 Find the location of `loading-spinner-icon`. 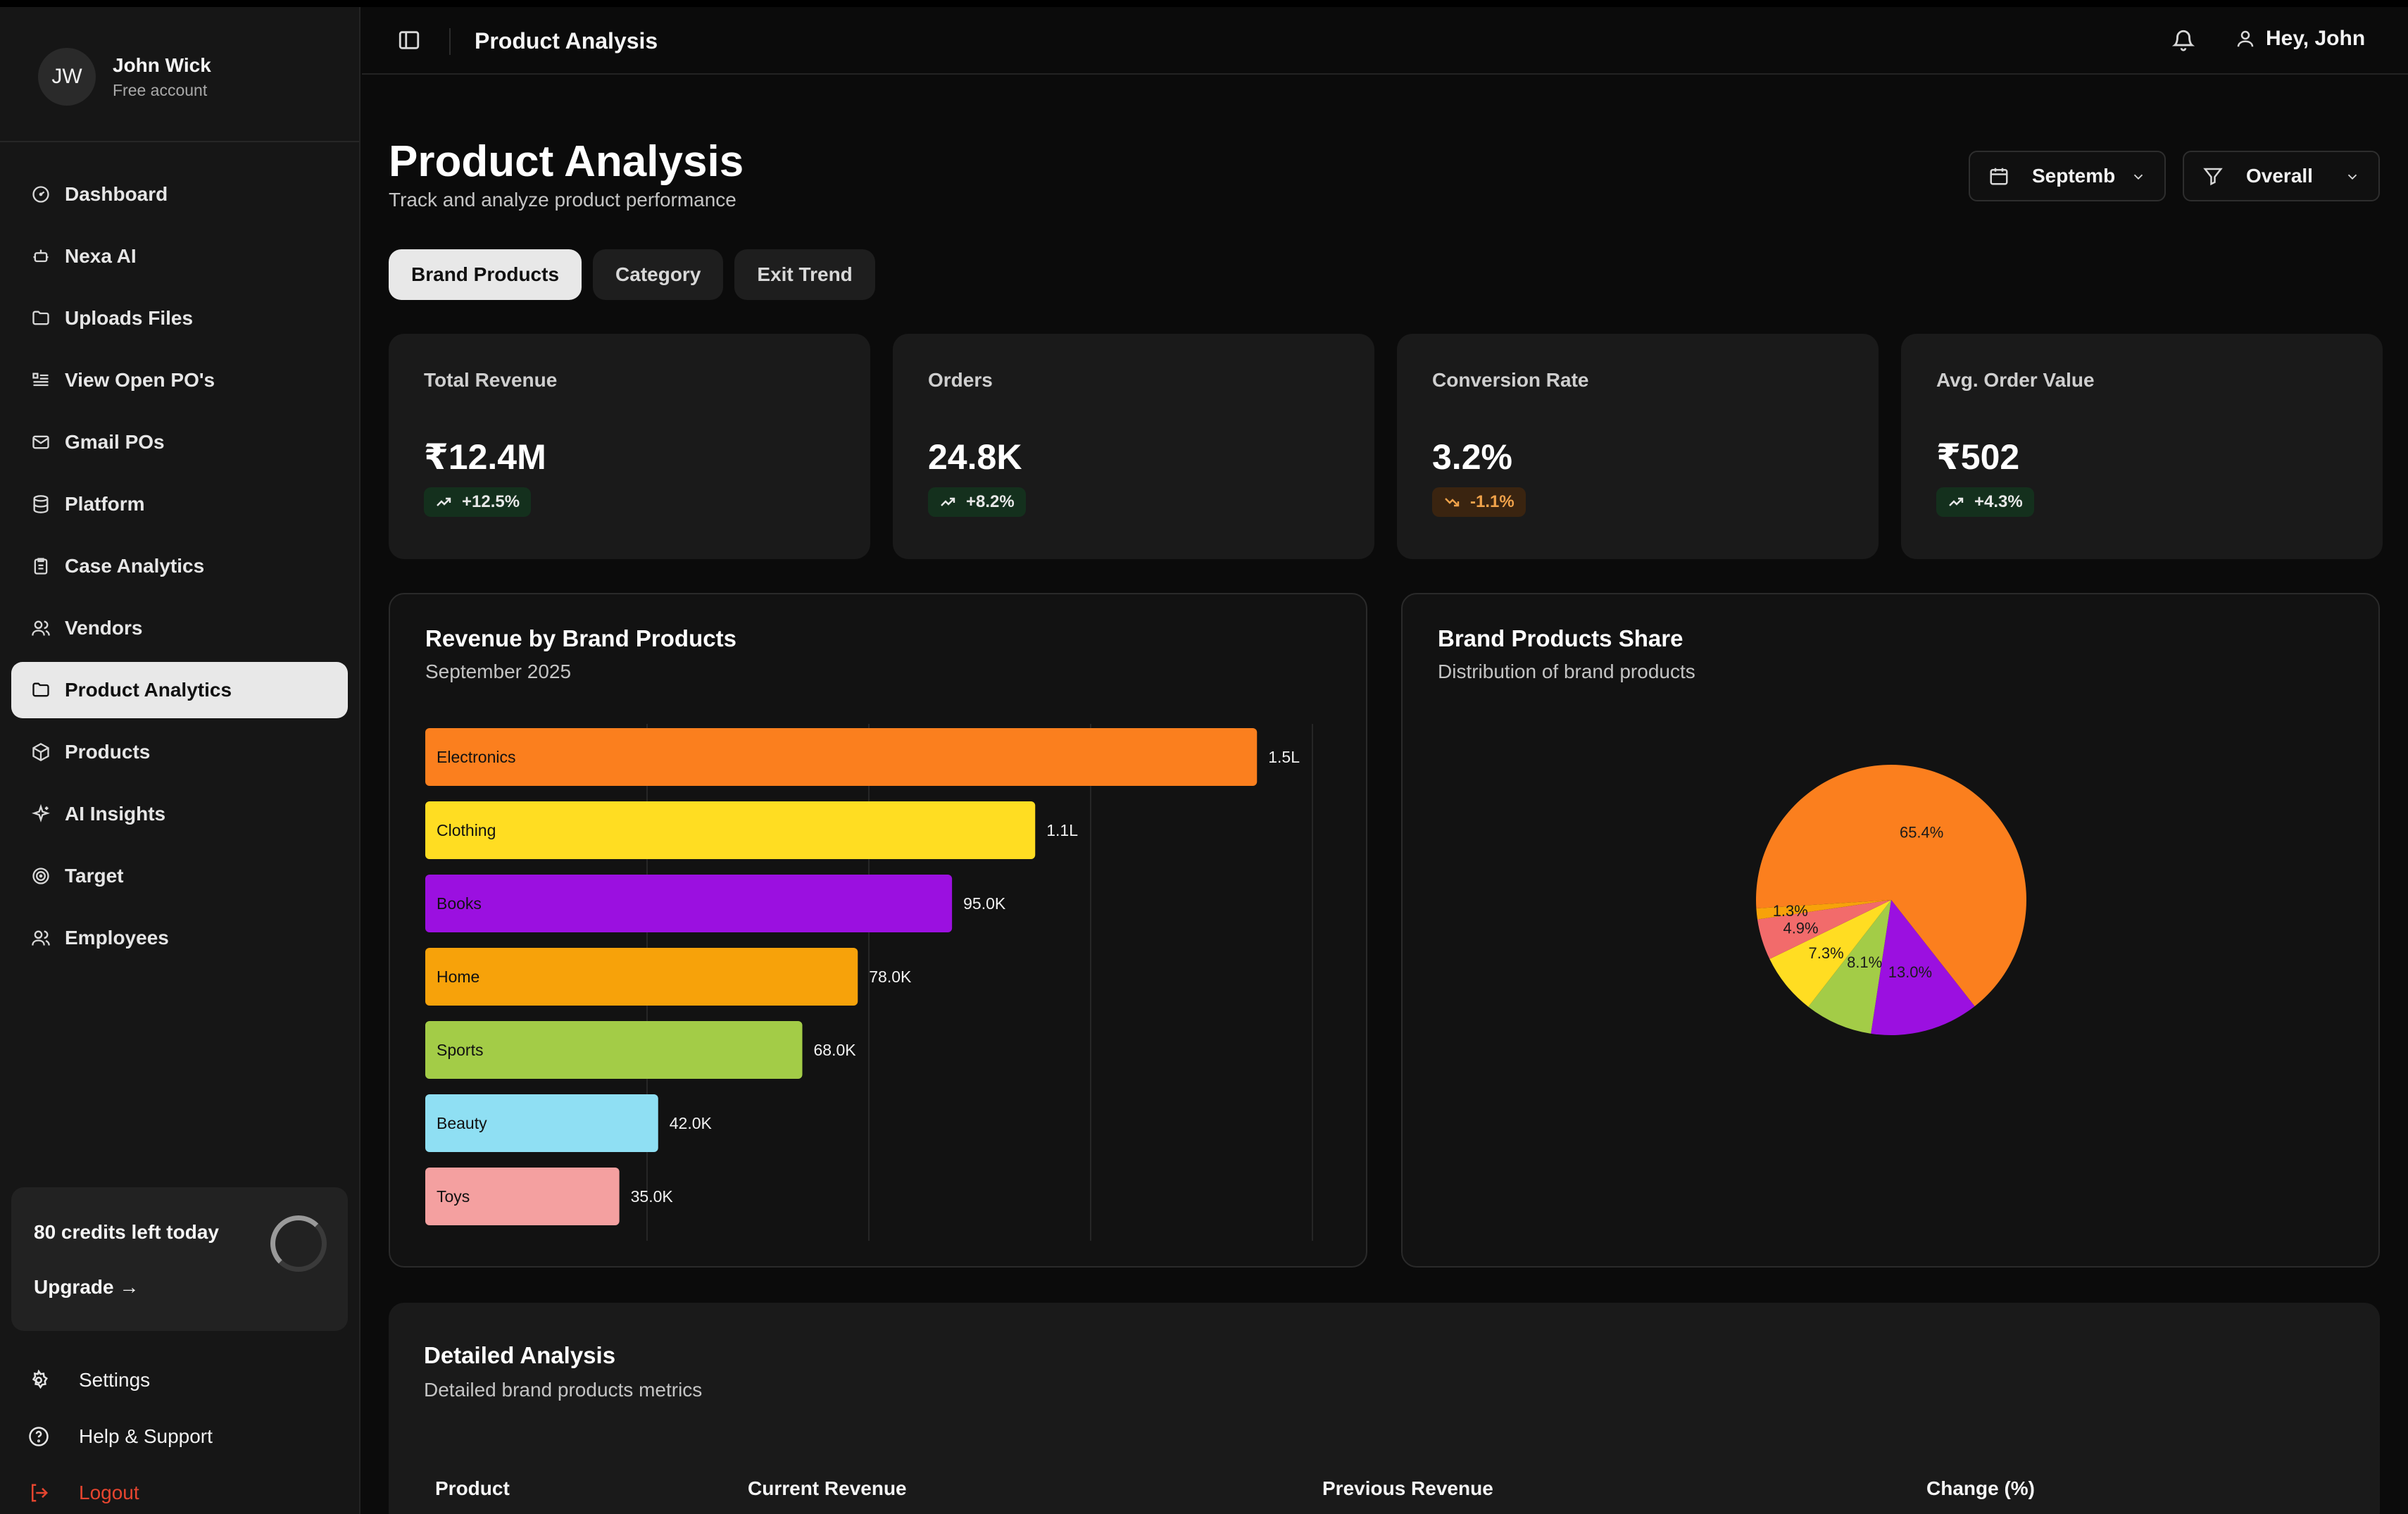

loading-spinner-icon is located at coordinates (298, 1243).